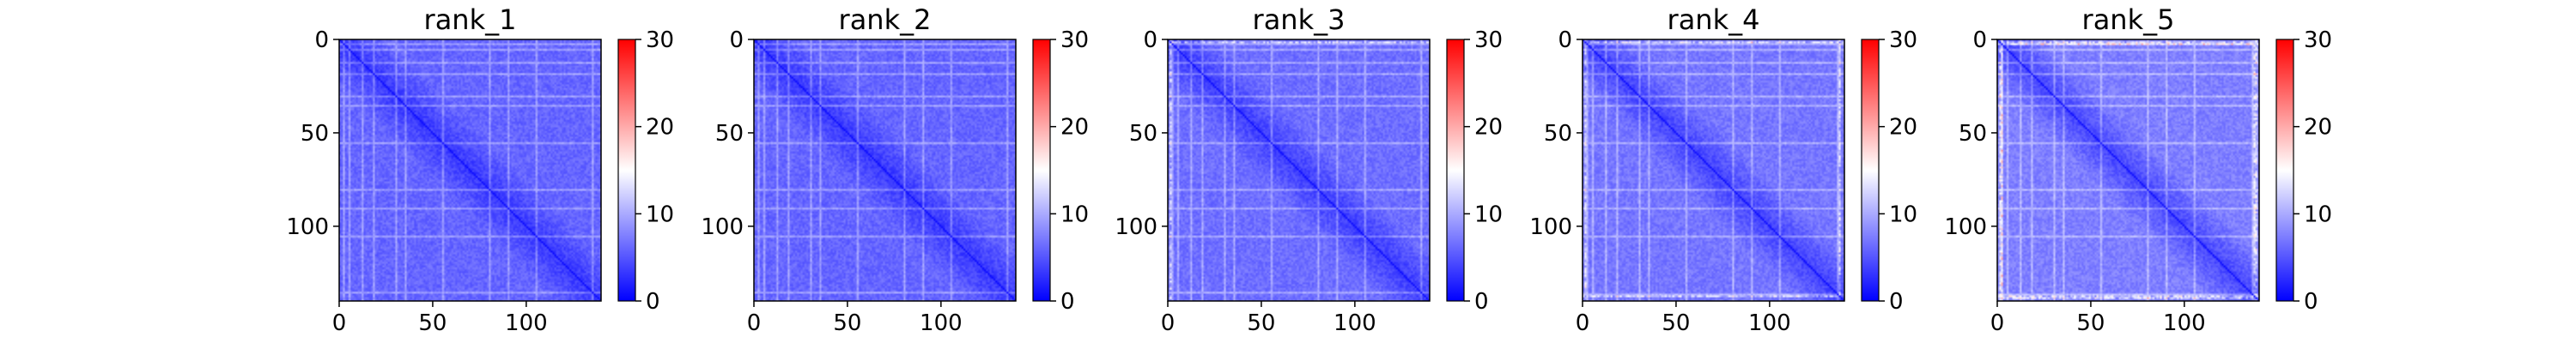 The height and width of the screenshot is (343, 2576). I want to click on heatmap-panel-2: rank_2 0 50 100 0 50 100 0 10 20 30, so click(895, 169).